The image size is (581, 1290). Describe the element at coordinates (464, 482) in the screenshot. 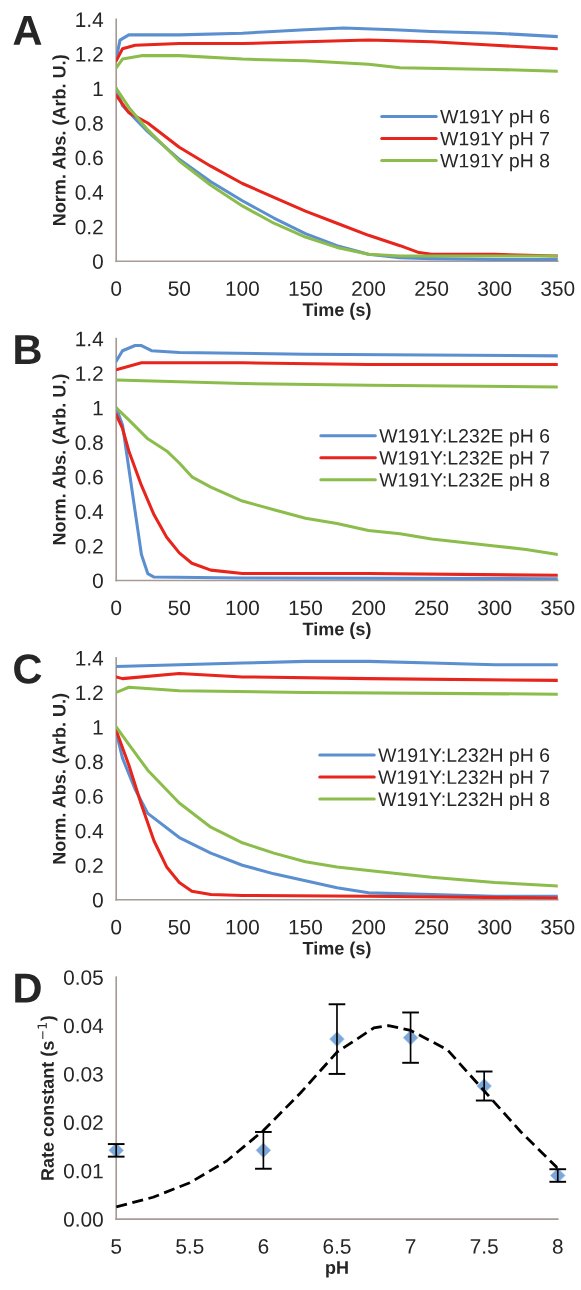

I see `legend-label: W191Y:L232E pH 8` at that location.